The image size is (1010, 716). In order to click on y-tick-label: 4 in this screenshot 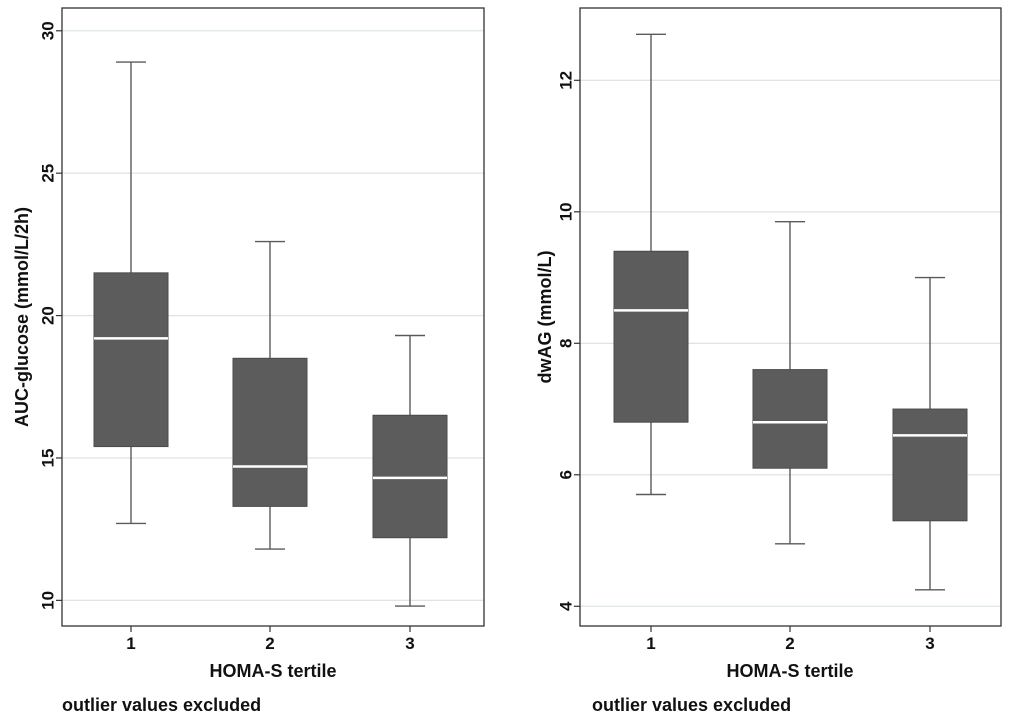, I will do `click(566, 606)`.